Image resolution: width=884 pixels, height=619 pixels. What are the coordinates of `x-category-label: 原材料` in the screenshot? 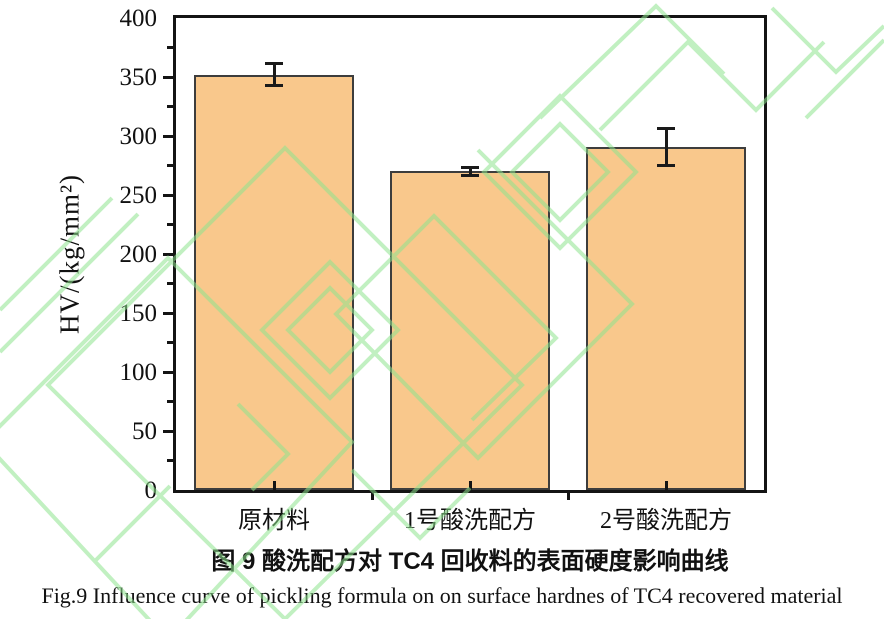 It's located at (274, 521).